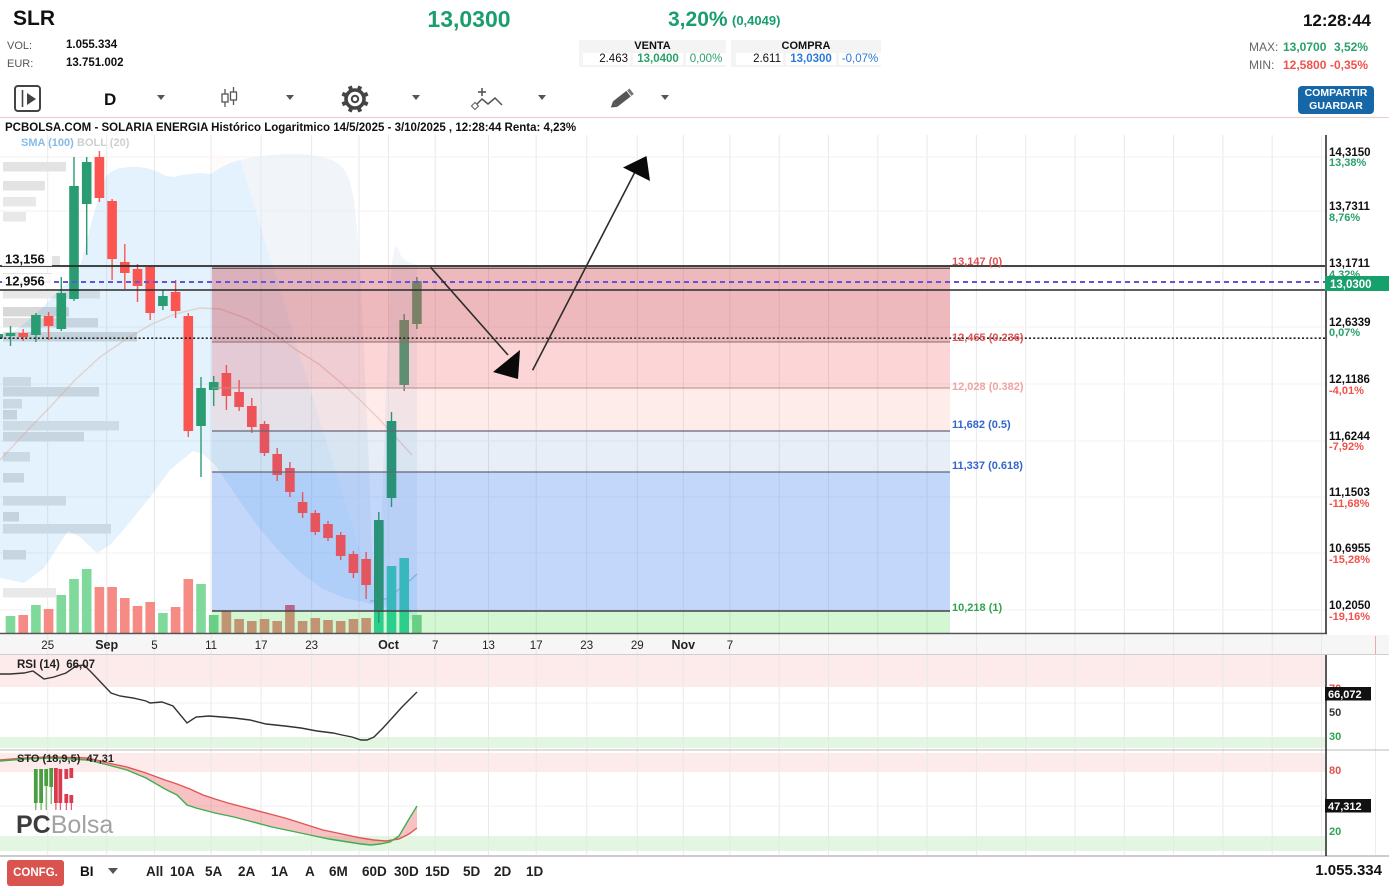 This screenshot has width=1389, height=893. What do you see at coordinates (1351, 285) in the screenshot?
I see `svg-text: 13,0300` at bounding box center [1351, 285].